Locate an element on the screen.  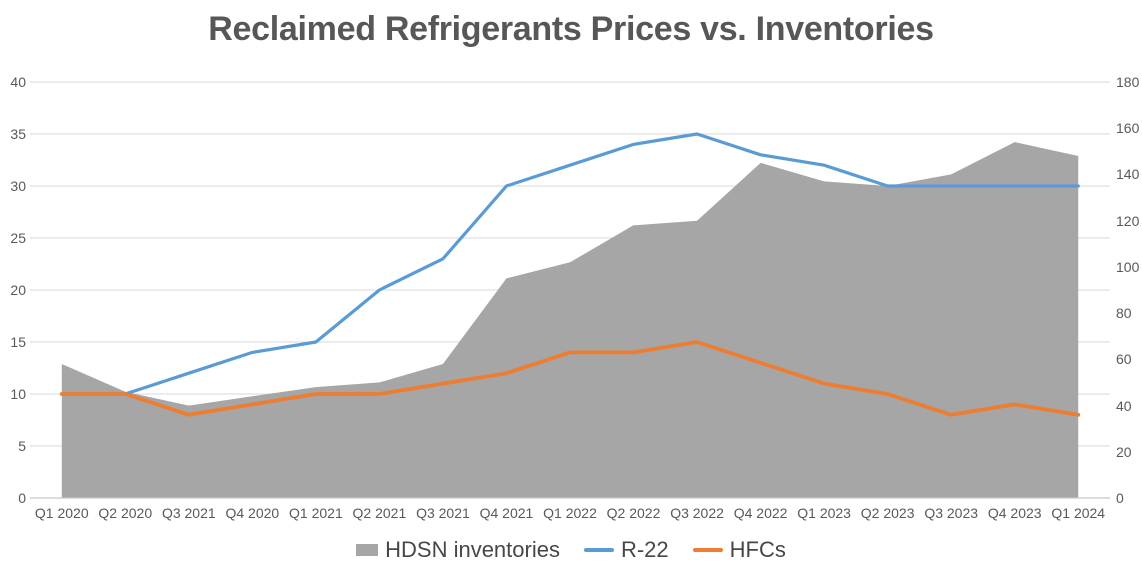
legend-item-r-22: R-22 is located at coordinates (626, 550).